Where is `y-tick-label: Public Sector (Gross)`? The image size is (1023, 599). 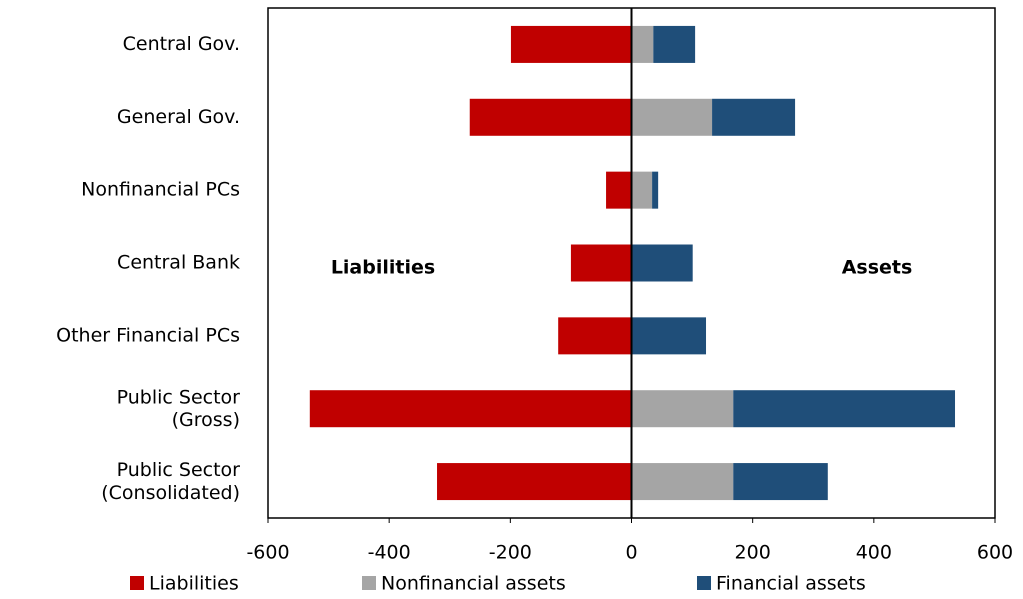
y-tick-label: Public Sector (Gross) is located at coordinates (179, 408).